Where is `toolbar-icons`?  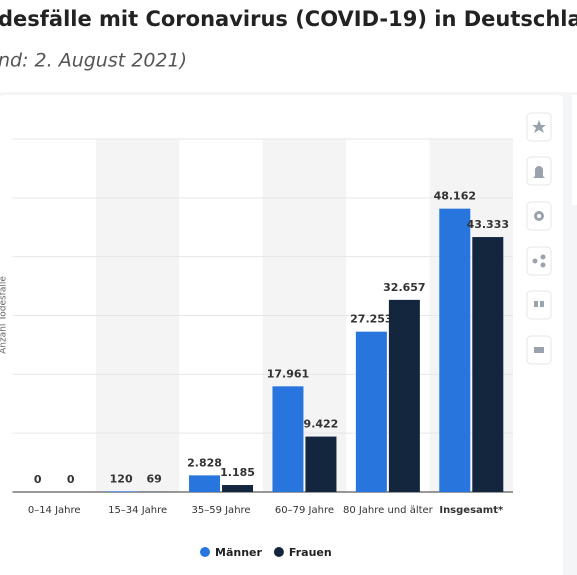 toolbar-icons is located at coordinates (539, 236).